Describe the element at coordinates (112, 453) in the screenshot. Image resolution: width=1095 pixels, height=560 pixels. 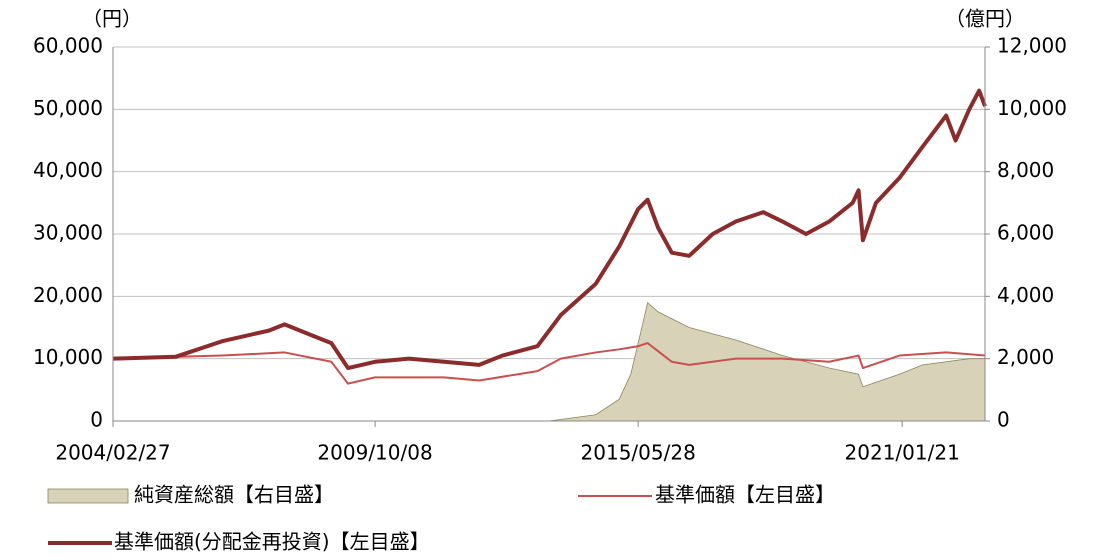
I see `x-tick-label: 2004/02/27` at that location.